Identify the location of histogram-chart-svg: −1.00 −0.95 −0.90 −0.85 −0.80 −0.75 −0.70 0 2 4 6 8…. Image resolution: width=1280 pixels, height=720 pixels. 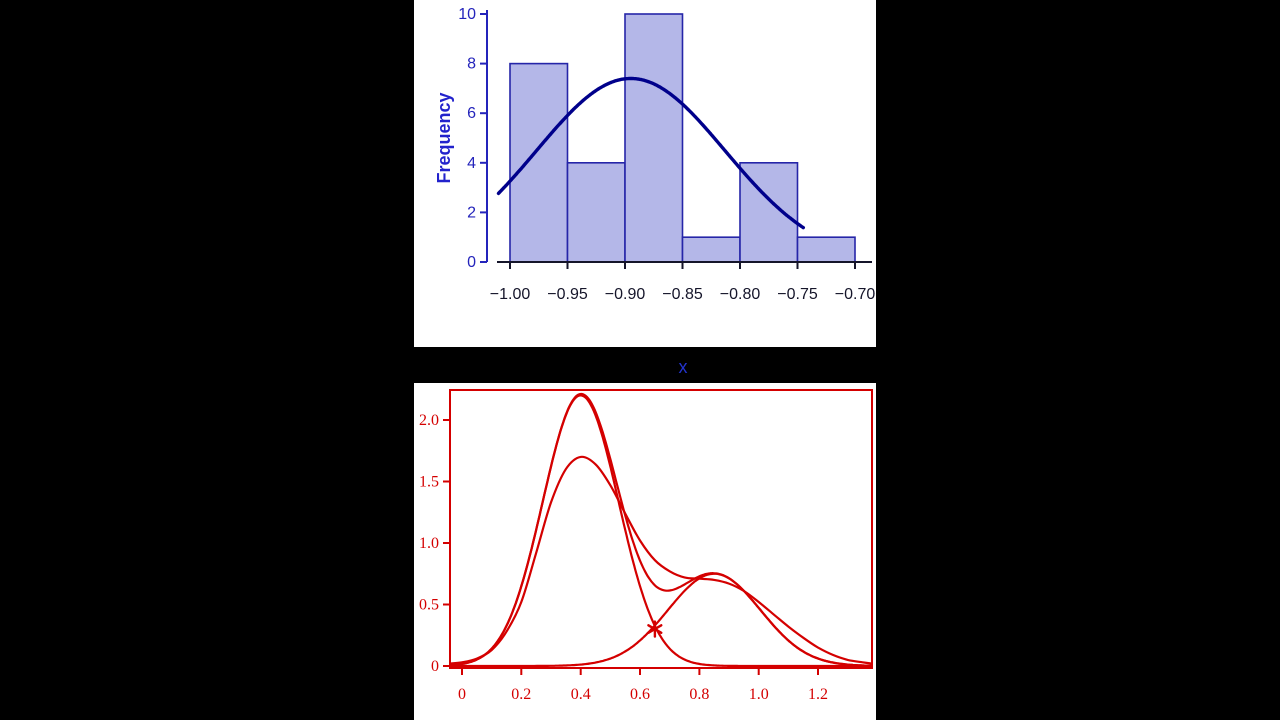
(655, 154).